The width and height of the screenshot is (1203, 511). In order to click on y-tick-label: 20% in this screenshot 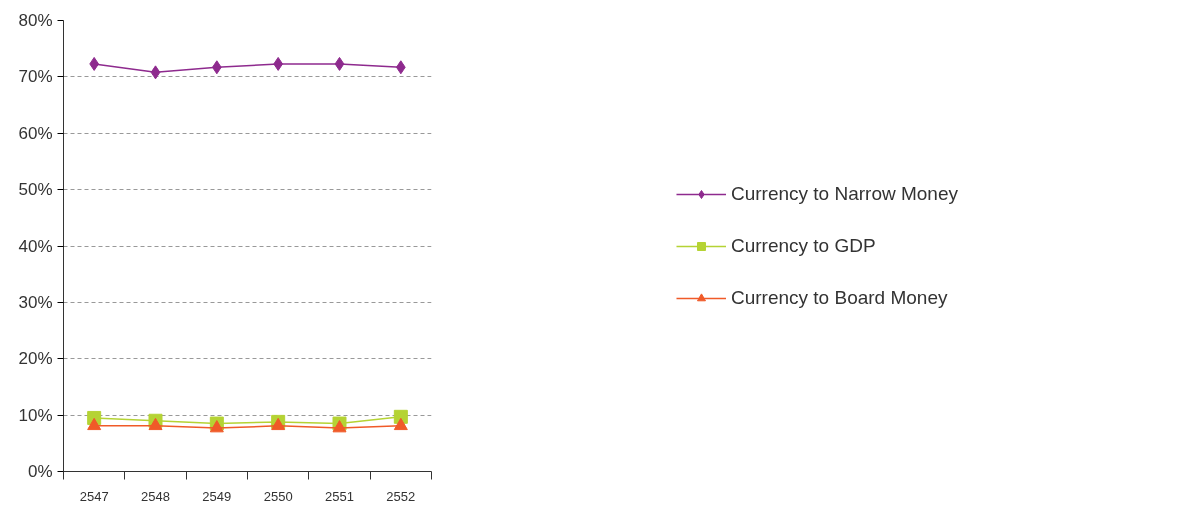, I will do `click(35, 359)`.